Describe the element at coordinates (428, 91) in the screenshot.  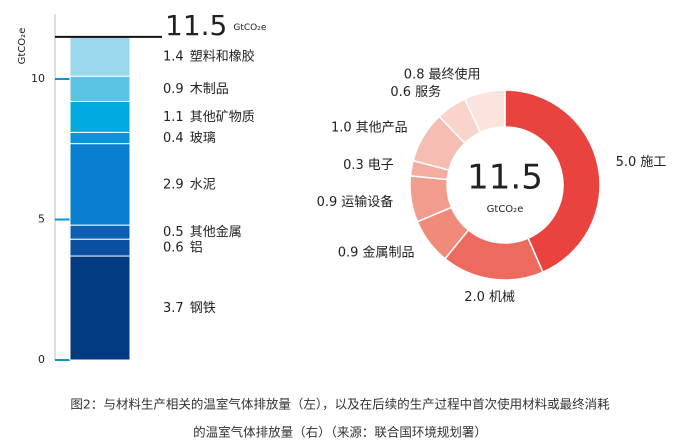
I see `slice-name: 服务` at that location.